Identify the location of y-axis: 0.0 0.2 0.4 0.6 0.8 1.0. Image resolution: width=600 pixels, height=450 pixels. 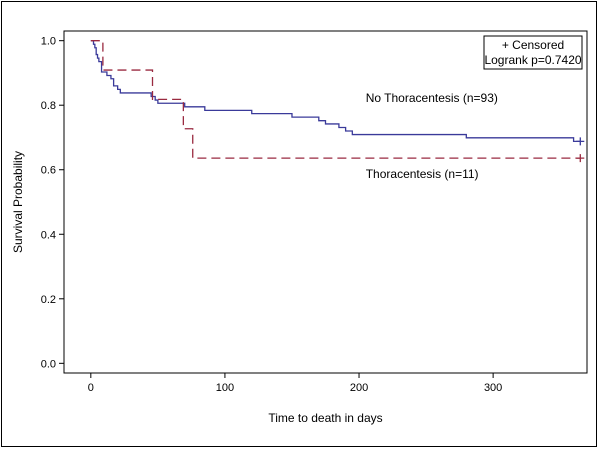
(52, 203).